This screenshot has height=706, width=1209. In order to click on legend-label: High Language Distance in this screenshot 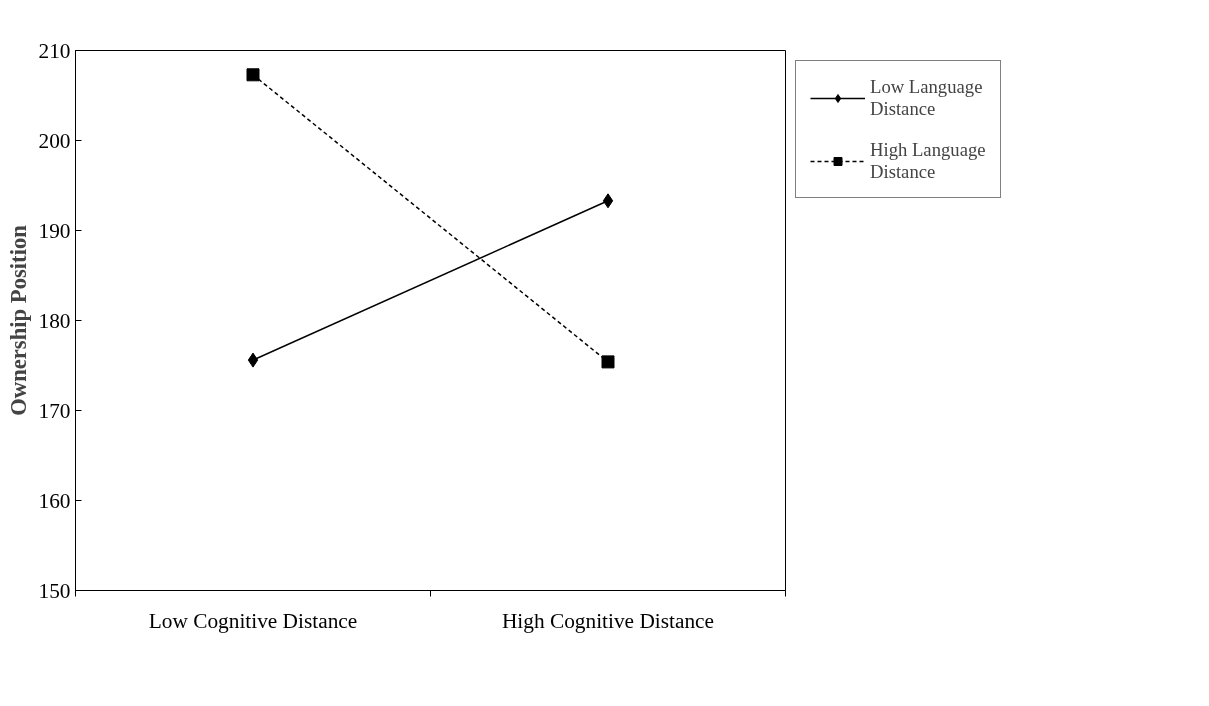, I will do `click(928, 160)`.